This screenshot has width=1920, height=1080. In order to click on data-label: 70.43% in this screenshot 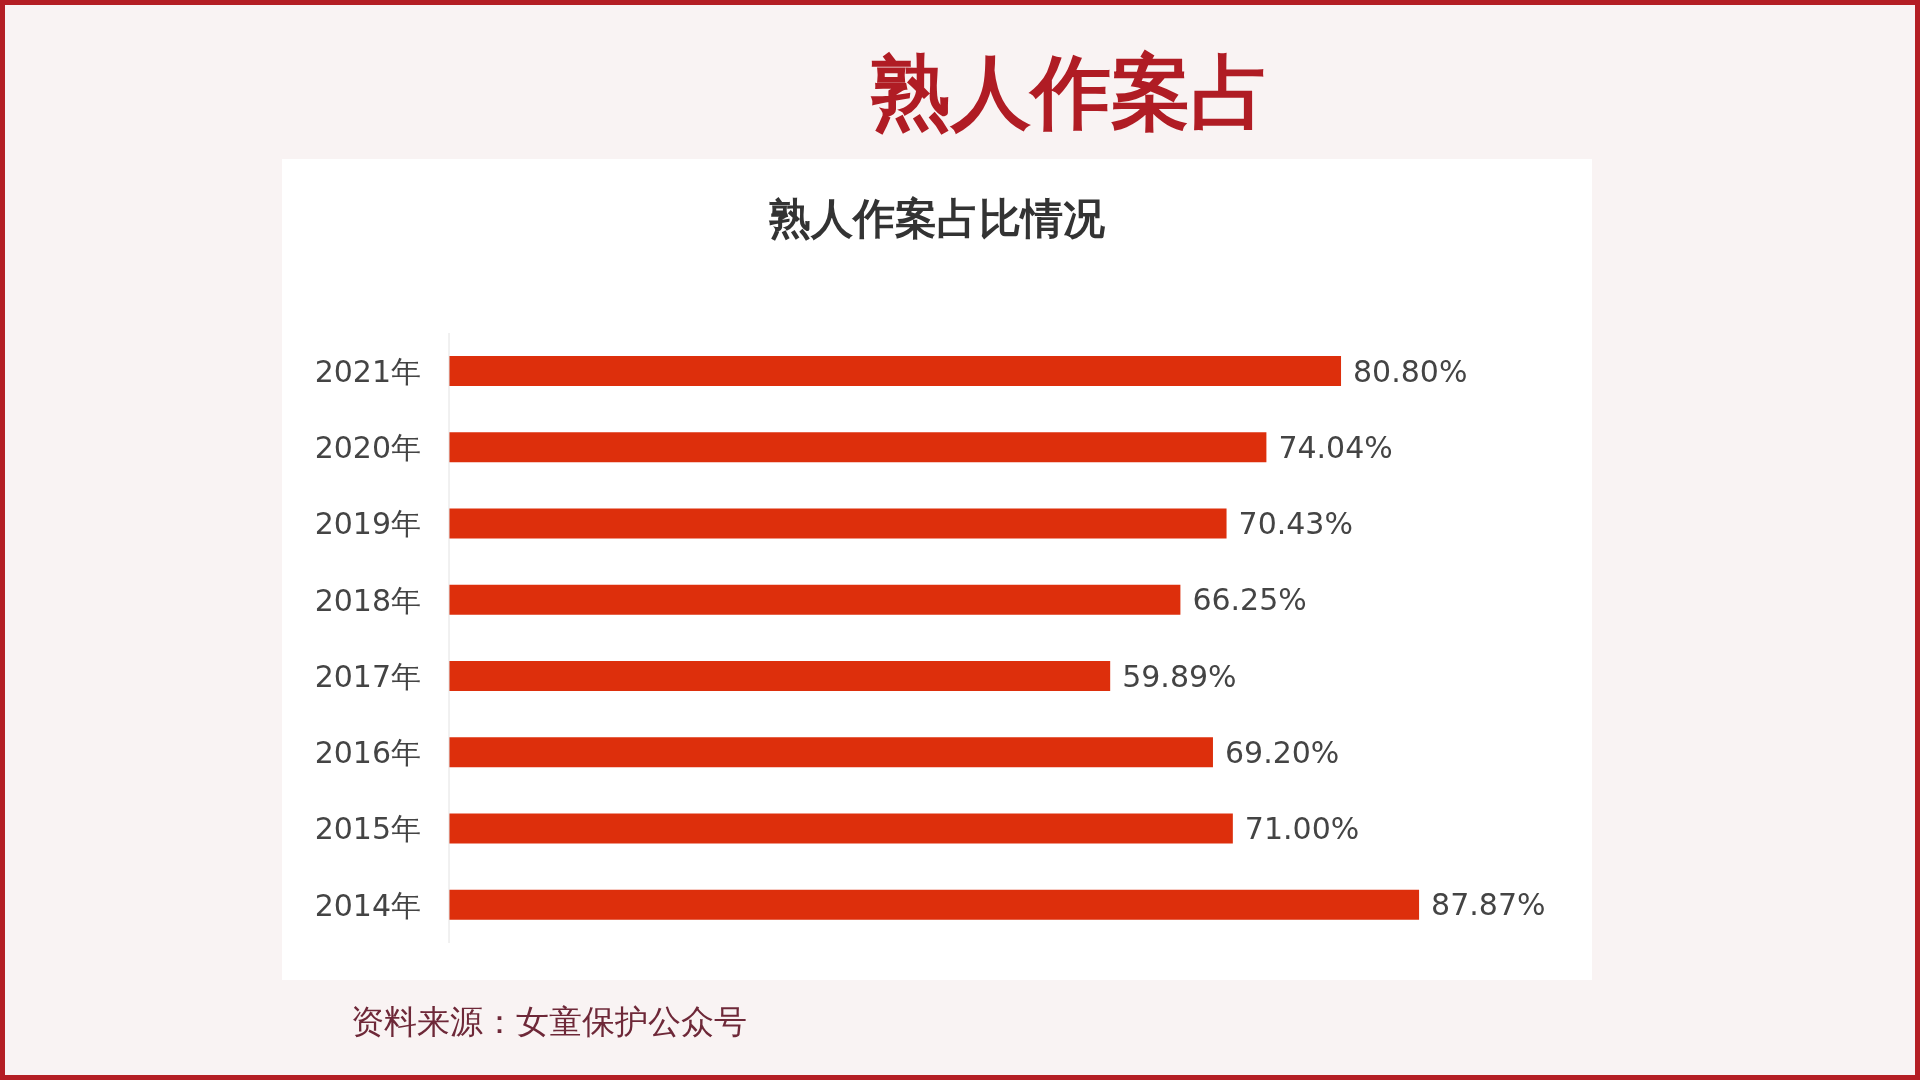, I will do `click(1295, 524)`.